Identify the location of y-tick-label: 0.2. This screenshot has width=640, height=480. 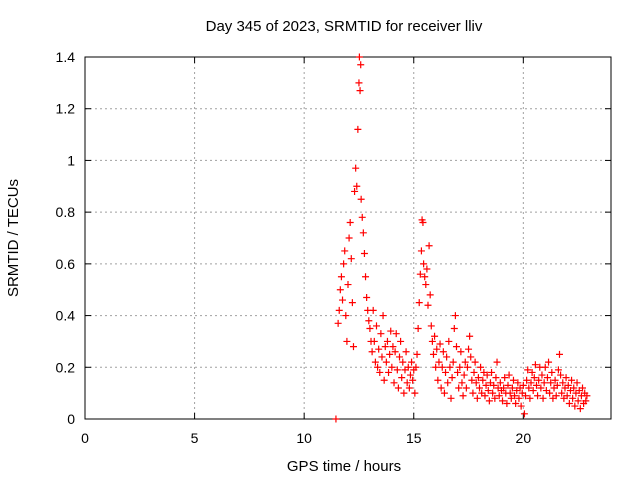
(66, 367).